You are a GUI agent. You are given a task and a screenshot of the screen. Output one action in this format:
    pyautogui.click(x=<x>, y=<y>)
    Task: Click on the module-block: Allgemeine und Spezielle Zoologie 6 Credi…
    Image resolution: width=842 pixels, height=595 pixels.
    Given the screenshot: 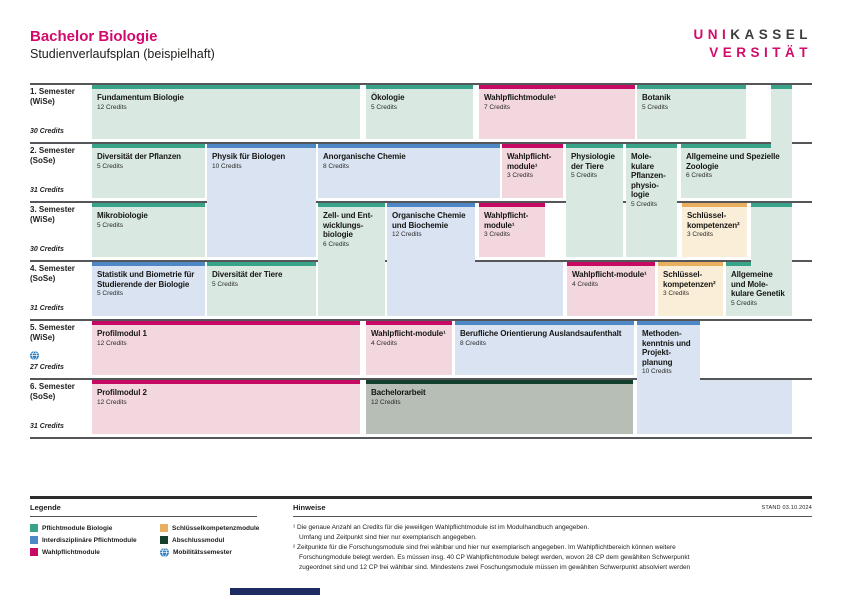 What is the action you would take?
    pyautogui.click(x=736, y=171)
    